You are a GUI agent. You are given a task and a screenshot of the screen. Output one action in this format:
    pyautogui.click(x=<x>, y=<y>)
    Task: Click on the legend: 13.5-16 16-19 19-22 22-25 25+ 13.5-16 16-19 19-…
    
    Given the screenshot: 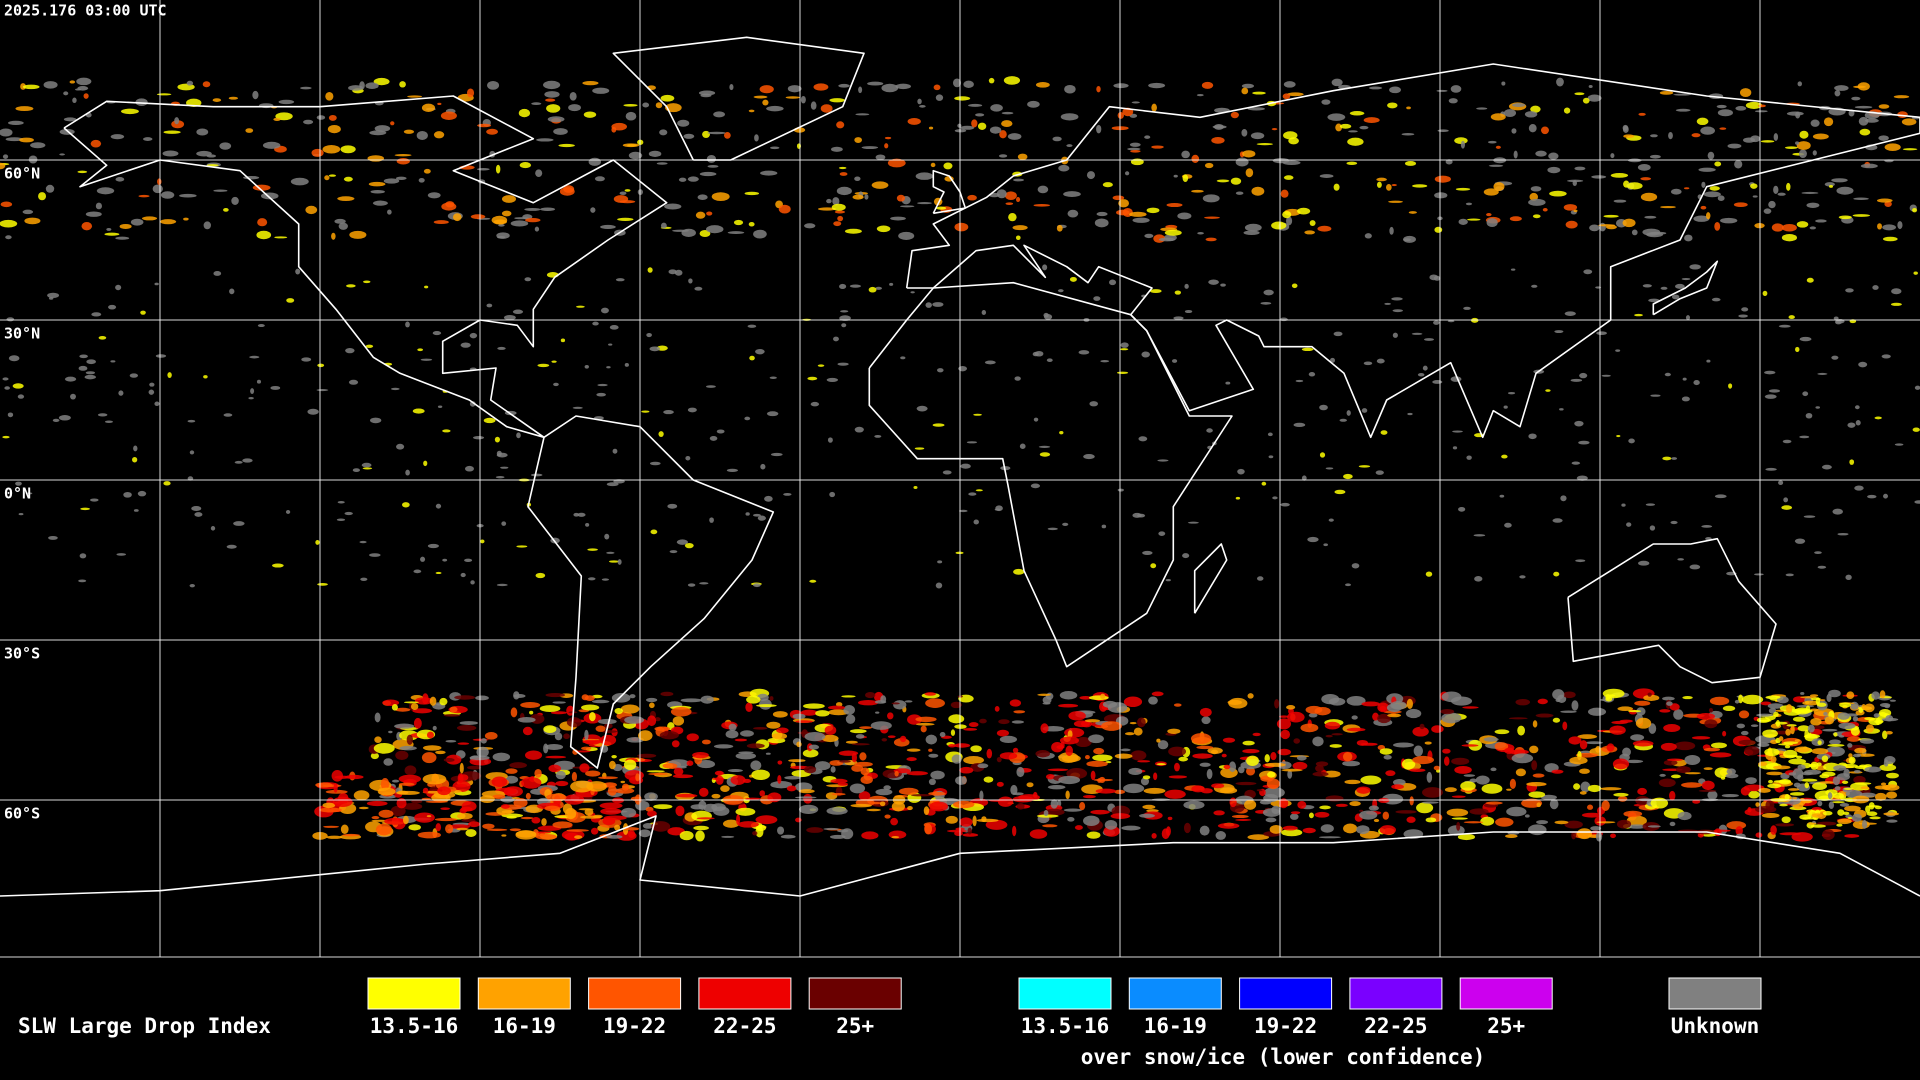 What is the action you would take?
    pyautogui.click(x=1064, y=1007)
    